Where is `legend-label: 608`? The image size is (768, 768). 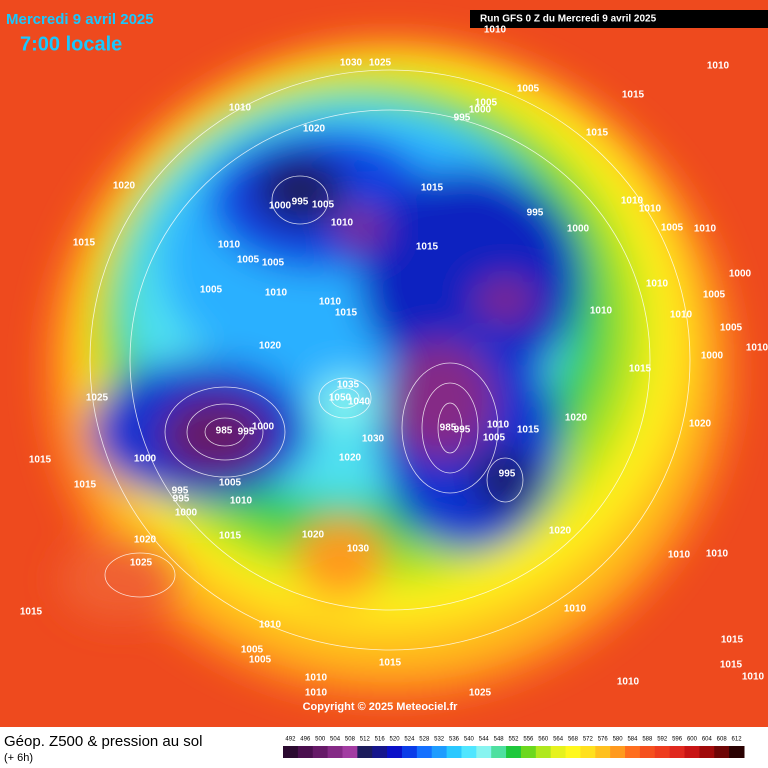
legend-label: 608 is located at coordinates (722, 740).